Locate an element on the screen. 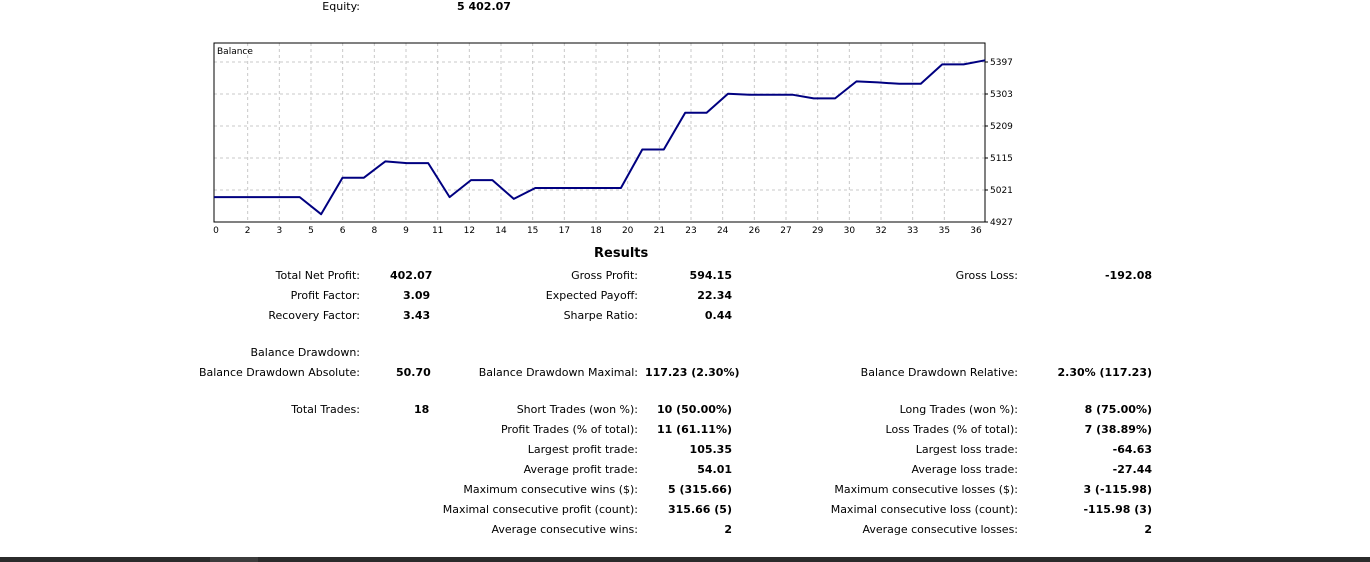 The width and height of the screenshot is (1370, 562). y-tick-label: 4927 is located at coordinates (1001, 223).